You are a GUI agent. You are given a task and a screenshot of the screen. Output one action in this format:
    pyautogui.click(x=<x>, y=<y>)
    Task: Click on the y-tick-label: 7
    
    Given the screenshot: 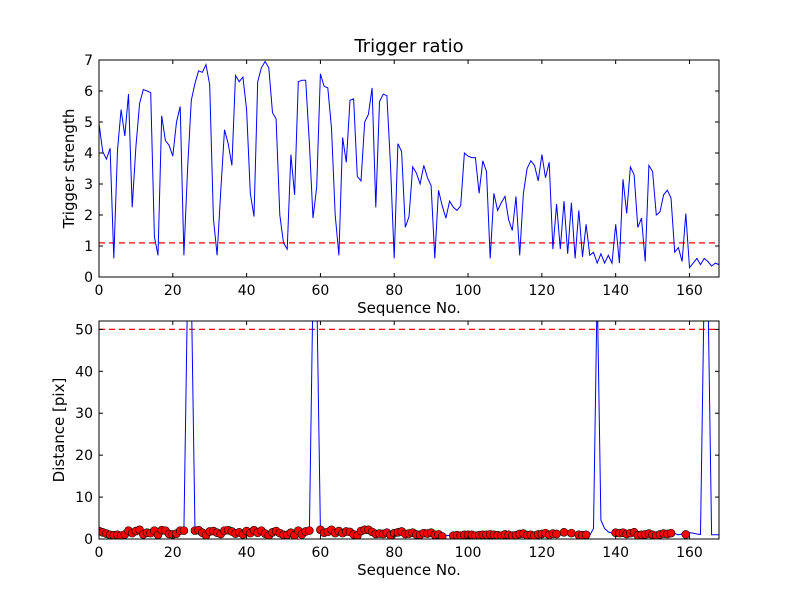 What is the action you would take?
    pyautogui.click(x=88, y=61)
    